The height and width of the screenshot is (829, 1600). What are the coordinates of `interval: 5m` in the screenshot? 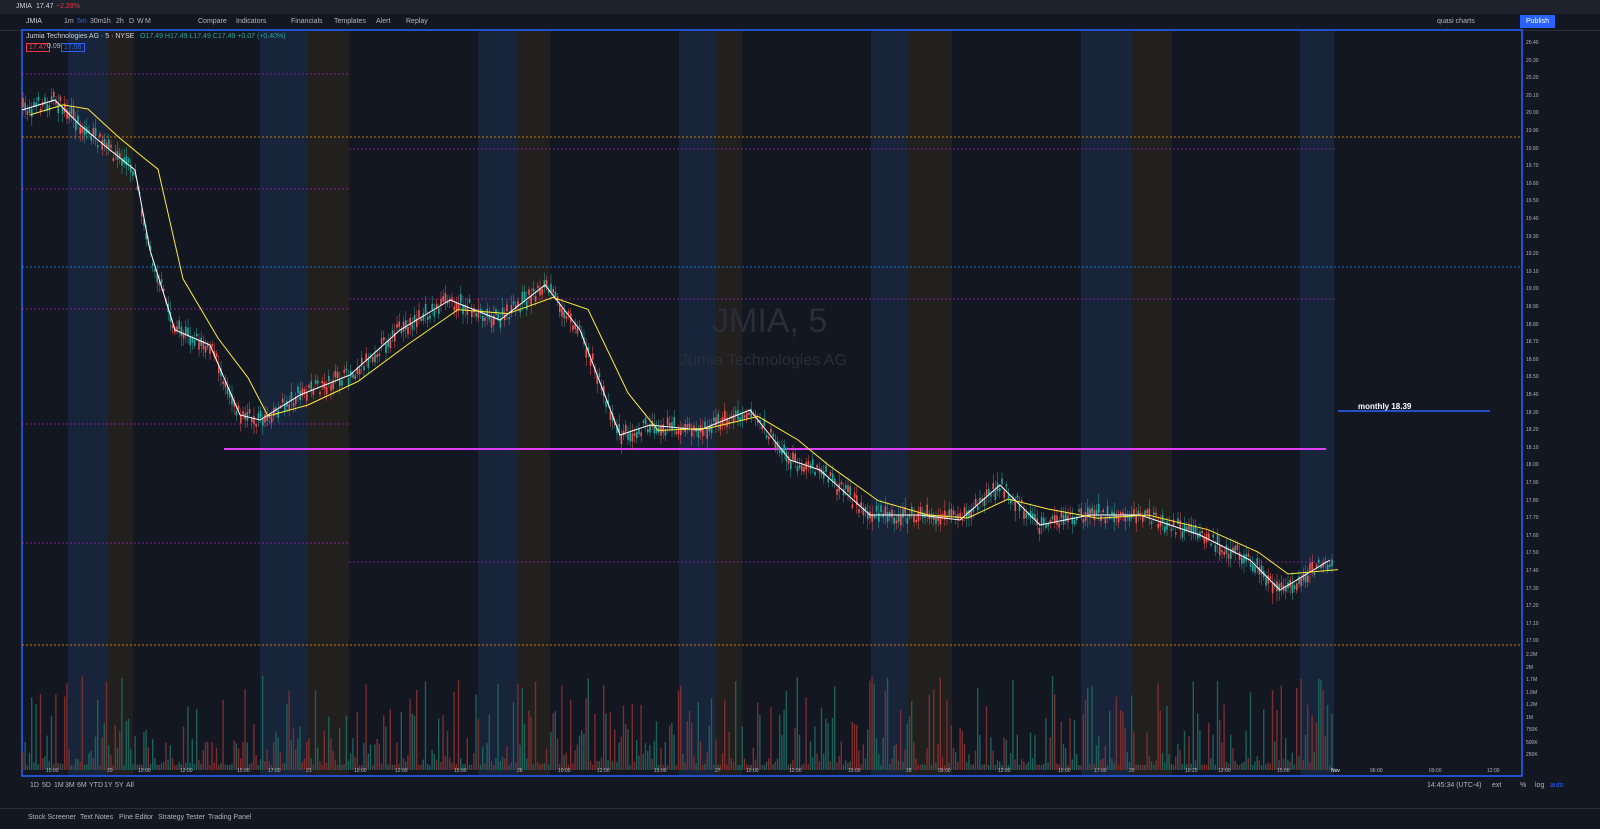 It's located at (82, 21).